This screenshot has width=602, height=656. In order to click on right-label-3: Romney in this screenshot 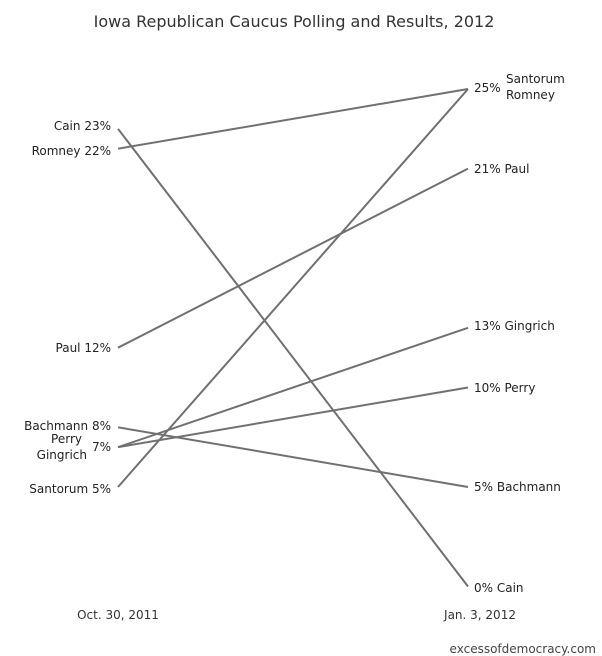, I will do `click(530, 95)`.